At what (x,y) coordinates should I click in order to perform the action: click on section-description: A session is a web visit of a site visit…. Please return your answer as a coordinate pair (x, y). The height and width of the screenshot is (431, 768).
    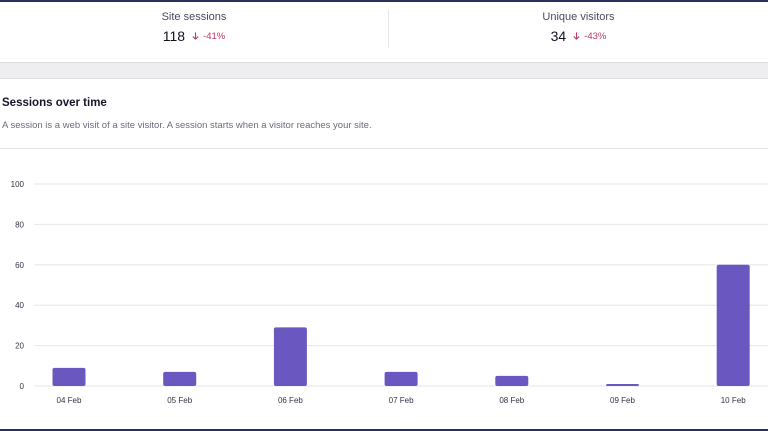
    Looking at the image, I should click on (187, 125).